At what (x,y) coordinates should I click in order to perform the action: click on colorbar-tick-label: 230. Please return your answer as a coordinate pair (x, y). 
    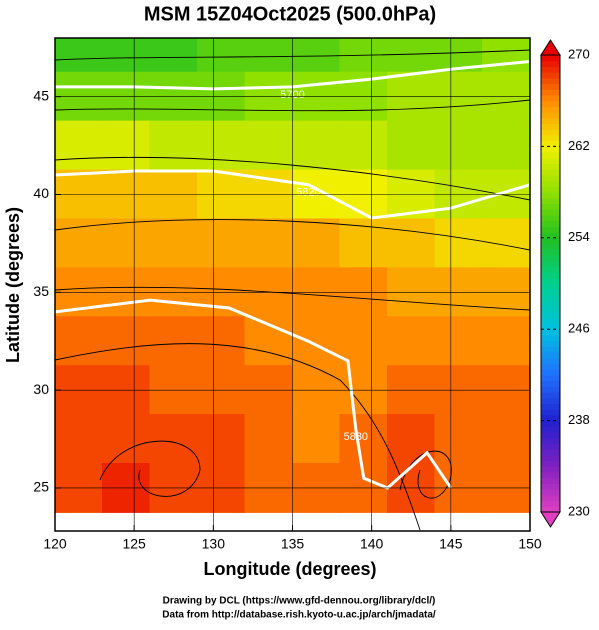
    Looking at the image, I should click on (579, 510).